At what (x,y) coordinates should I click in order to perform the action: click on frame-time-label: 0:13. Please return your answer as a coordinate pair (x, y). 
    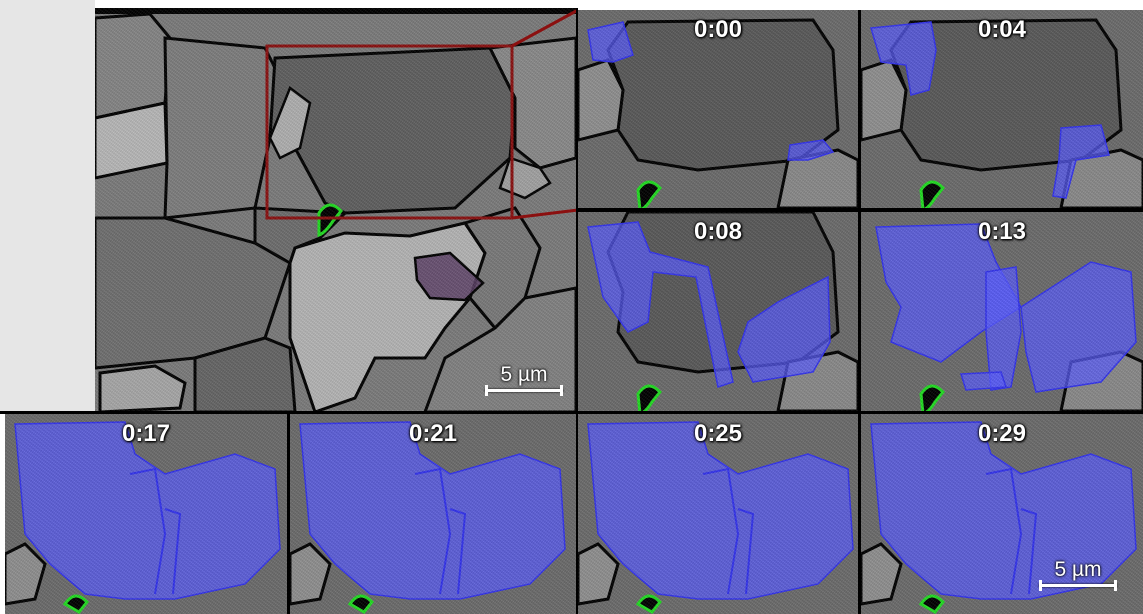
    Looking at the image, I should click on (1002, 231).